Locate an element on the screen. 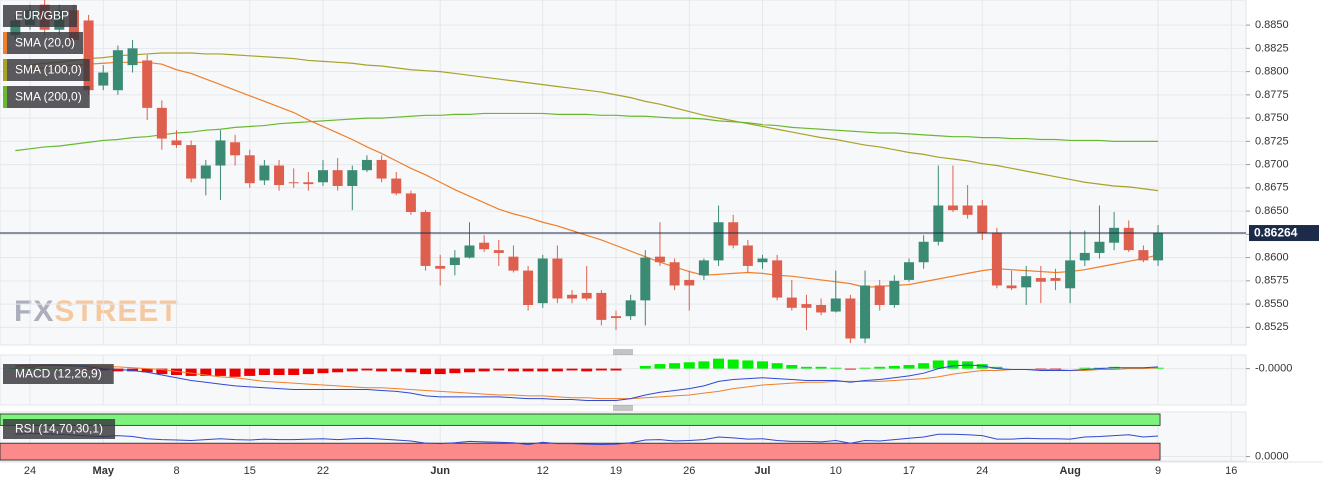 The height and width of the screenshot is (484, 1323). y-tick-label: 0.8700 is located at coordinates (1272, 165).